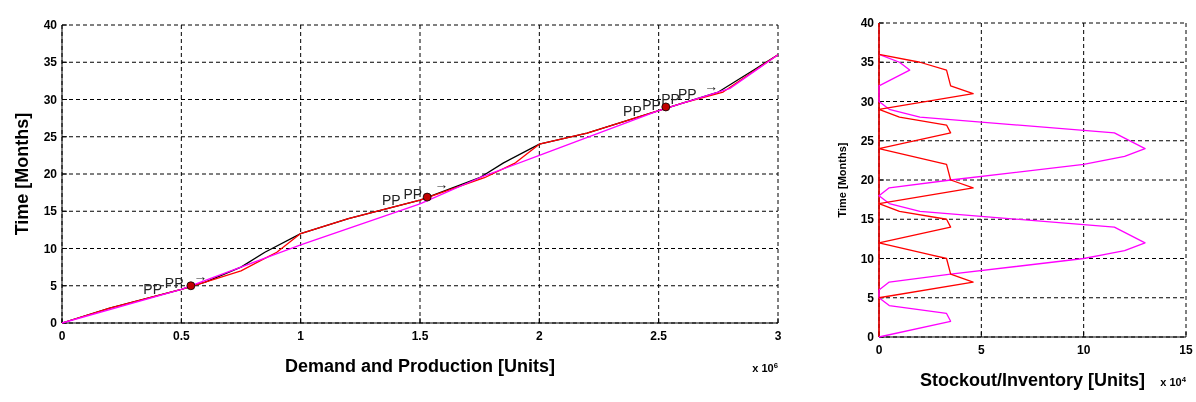 The height and width of the screenshot is (402, 1196). Describe the element at coordinates (181, 336) in the screenshot. I see `x-tick-label: 0.5` at that location.